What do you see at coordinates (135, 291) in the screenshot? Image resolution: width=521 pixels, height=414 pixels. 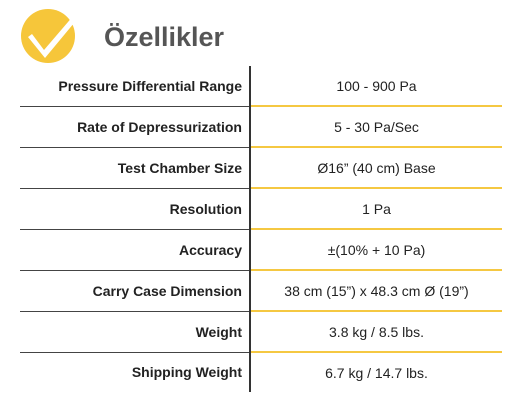 I see `spec-label: Carry Case Dimension` at bounding box center [135, 291].